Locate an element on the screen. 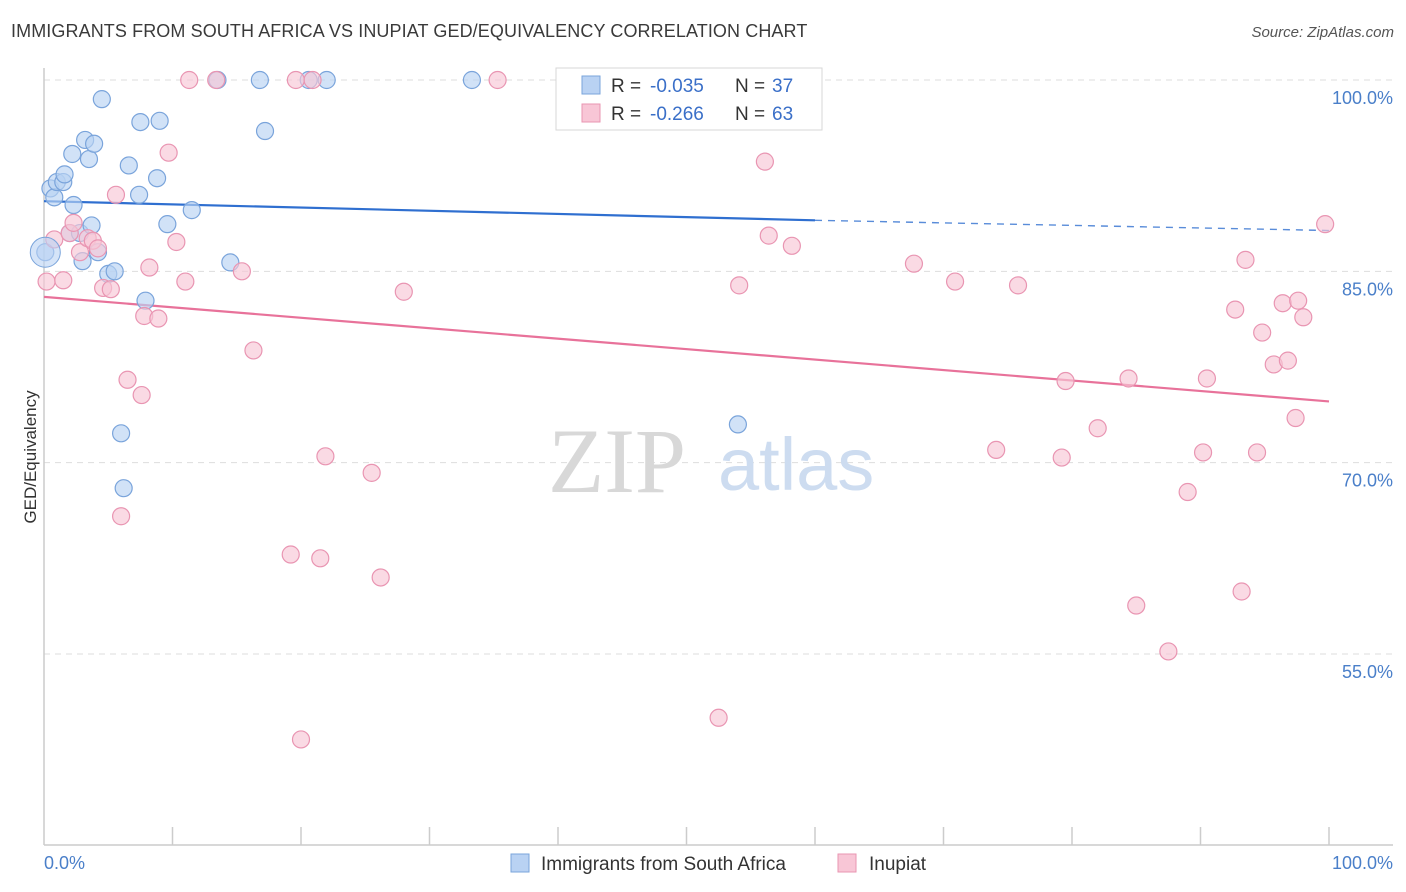 This screenshot has width=1406, height=892. stats-r-value-pink: -0.266 is located at coordinates (677, 114).